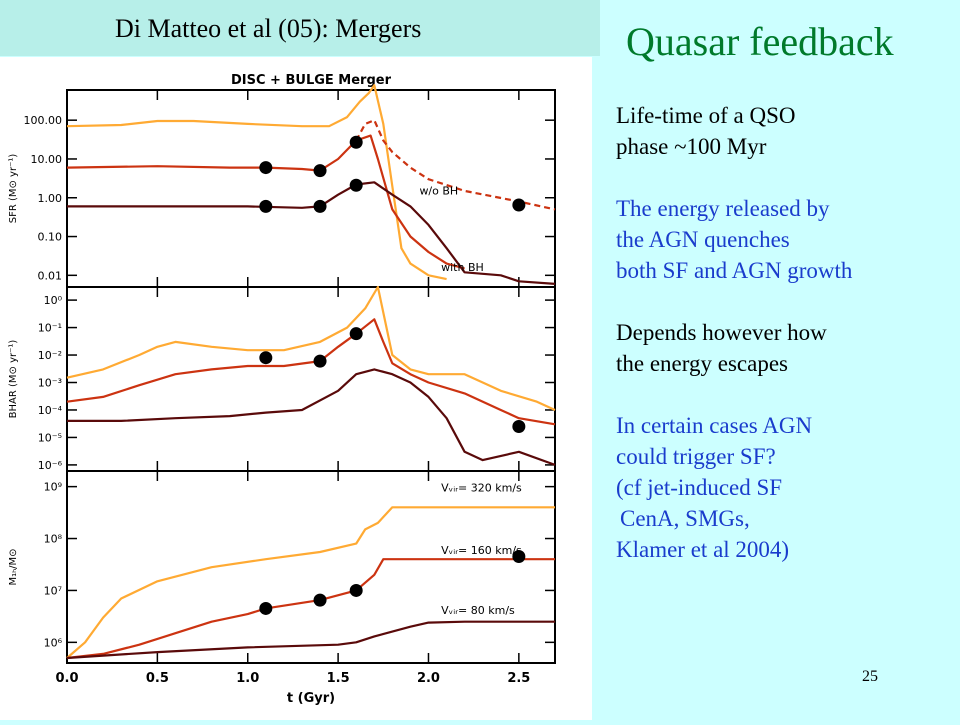  Describe the element at coordinates (706, 115) in the screenshot. I see `bullet-line: Life-time of a QSO` at that location.